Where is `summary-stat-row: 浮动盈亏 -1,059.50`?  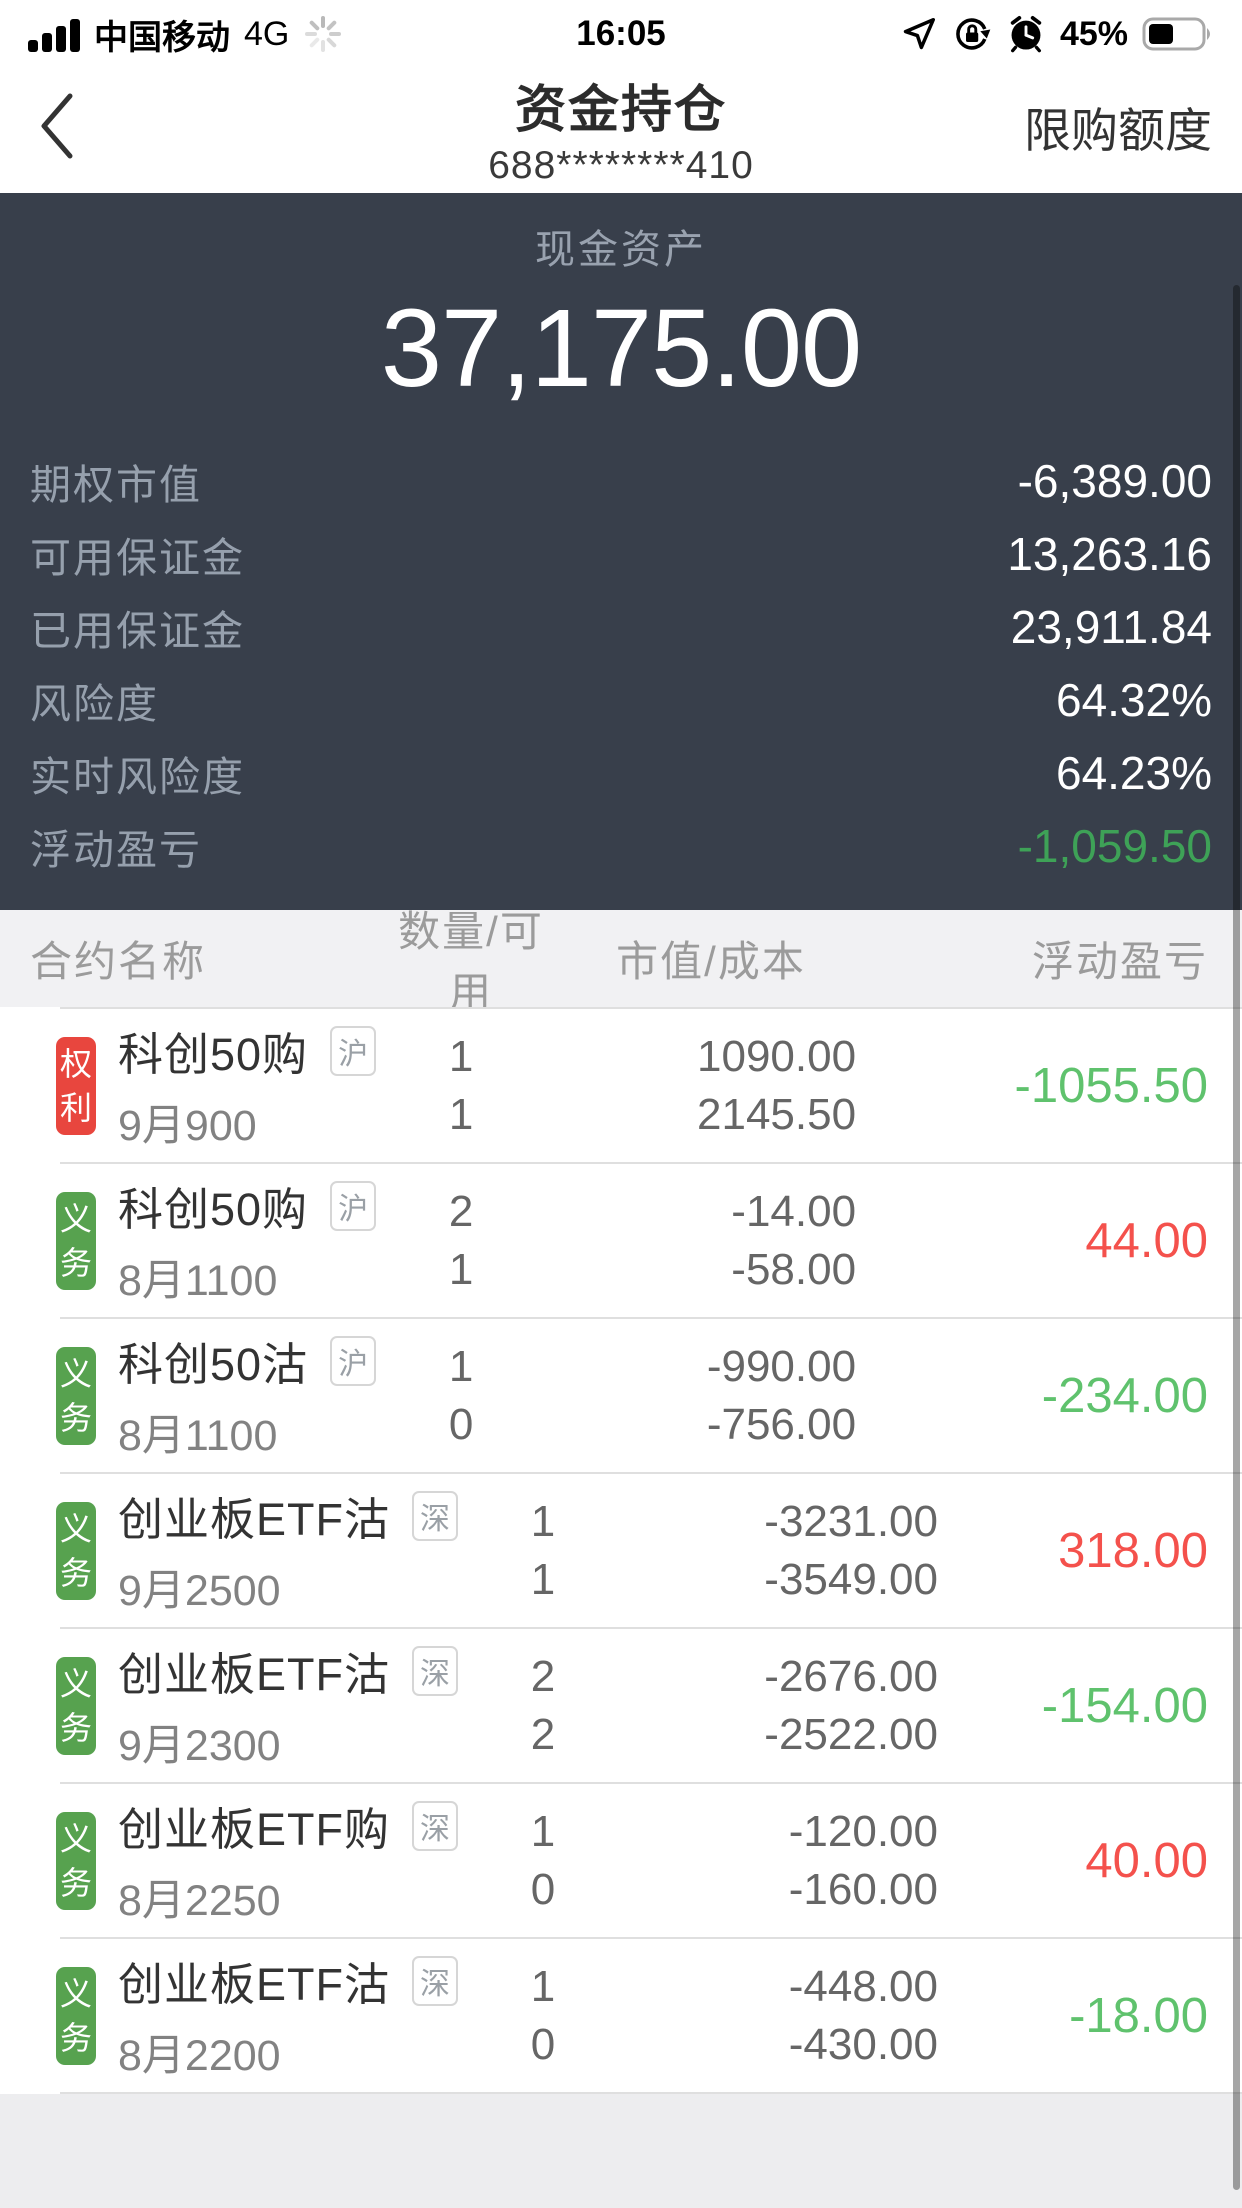 summary-stat-row: 浮动盈亏 -1,059.50 is located at coordinates (621, 845).